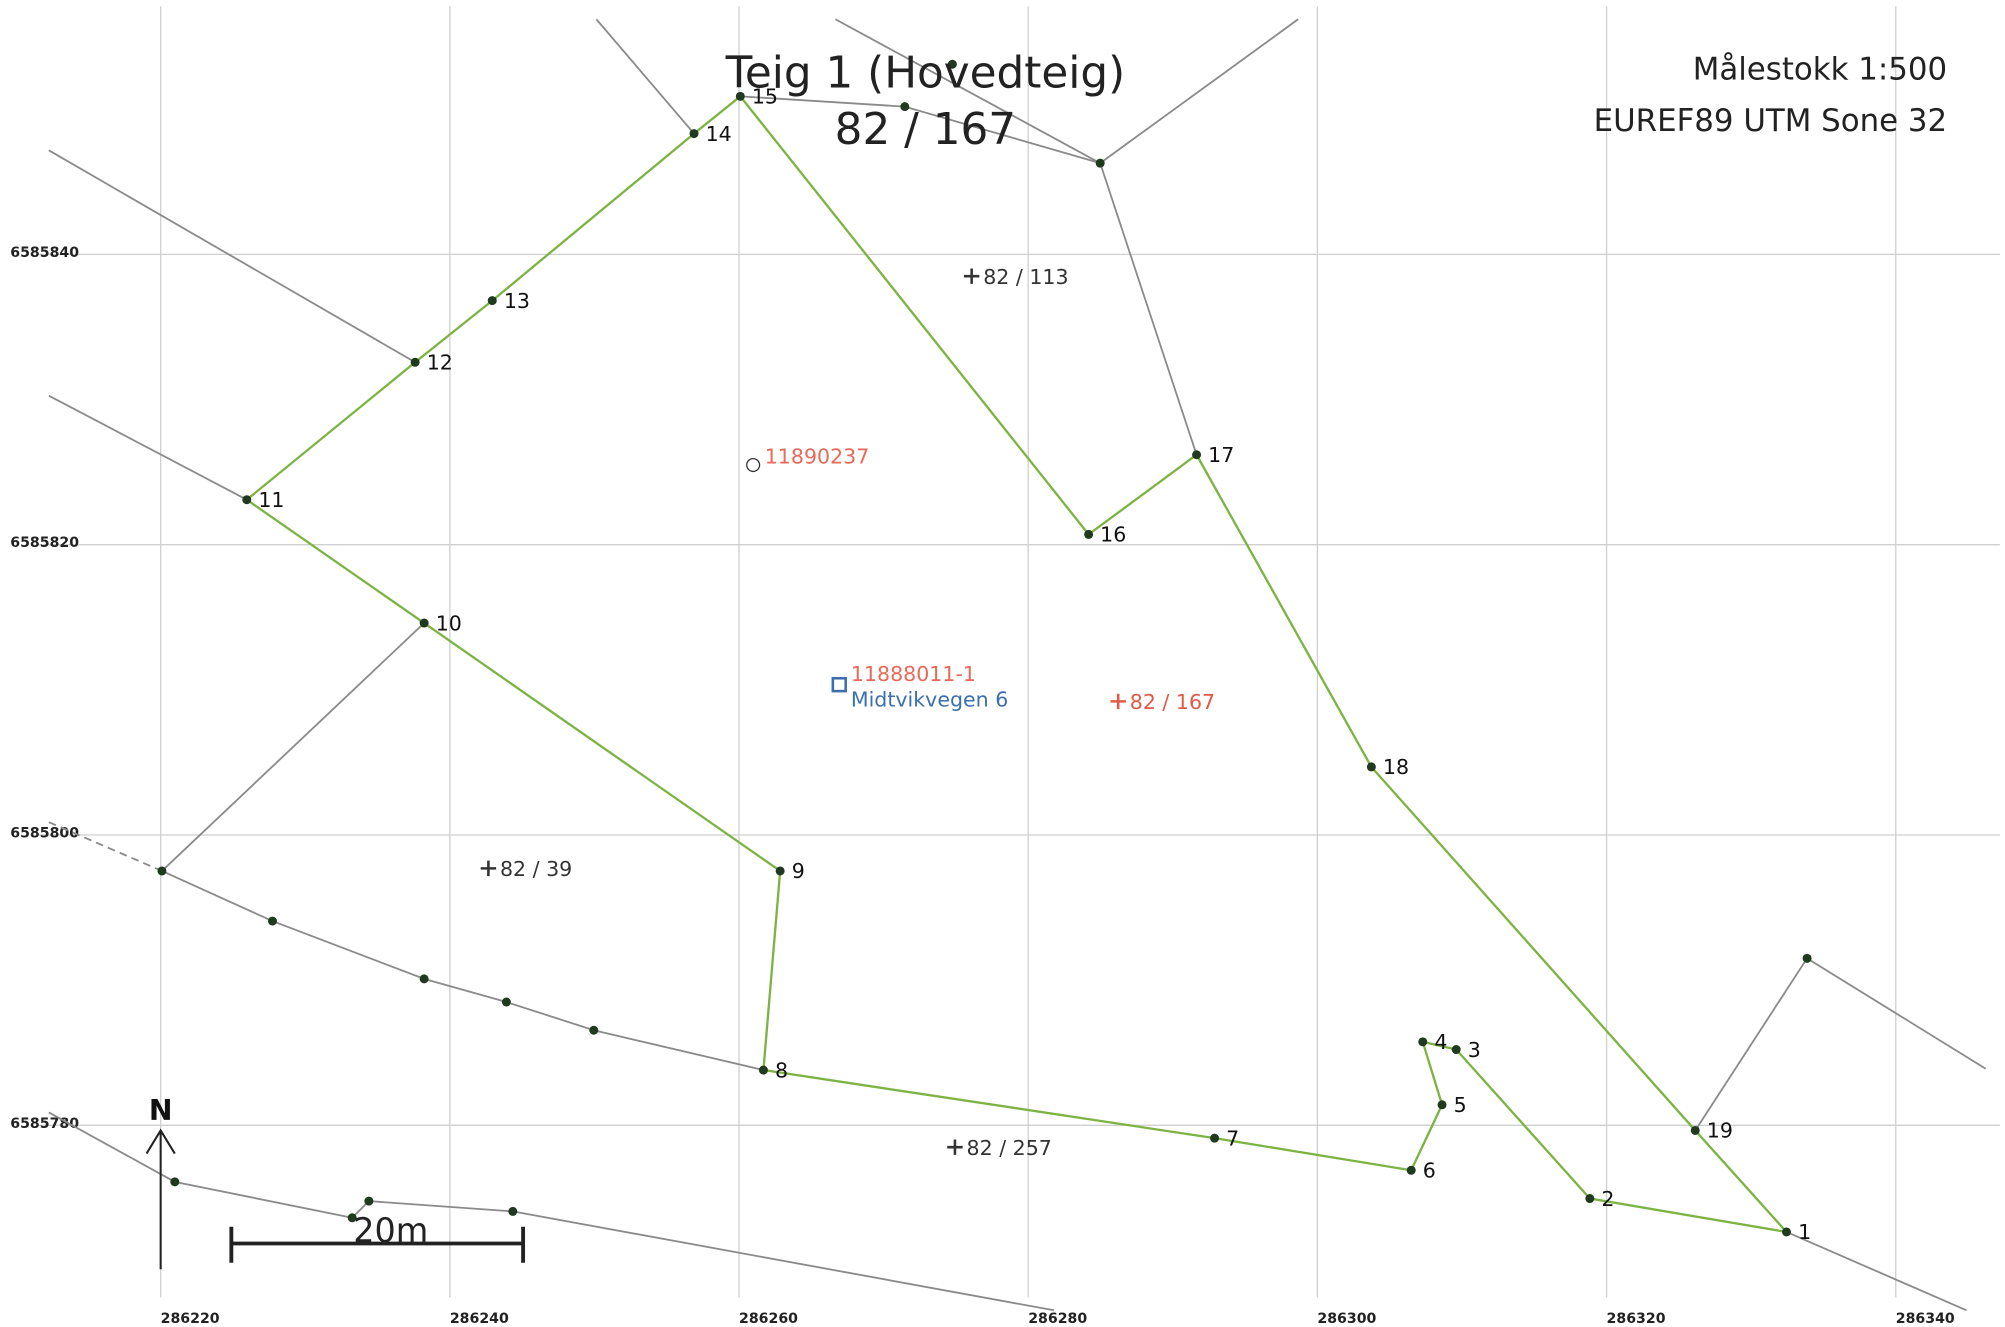 The width and height of the screenshot is (2005, 1327). Describe the element at coordinates (1113, 535) in the screenshot. I see `point-number: 16` at that location.